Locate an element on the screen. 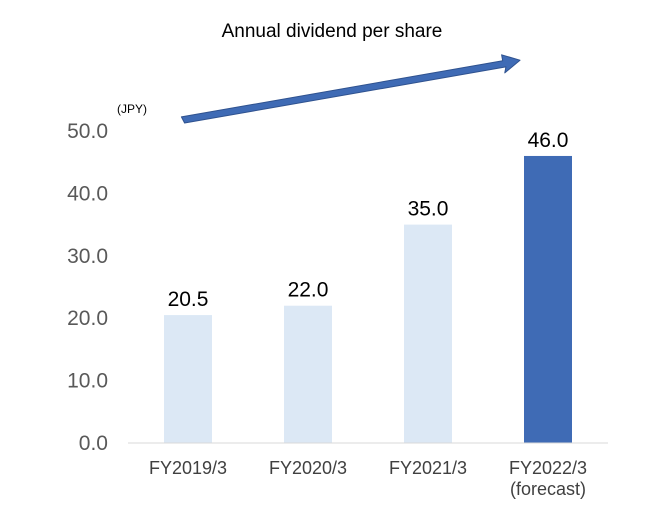  data-label: 46.0 is located at coordinates (548, 140).